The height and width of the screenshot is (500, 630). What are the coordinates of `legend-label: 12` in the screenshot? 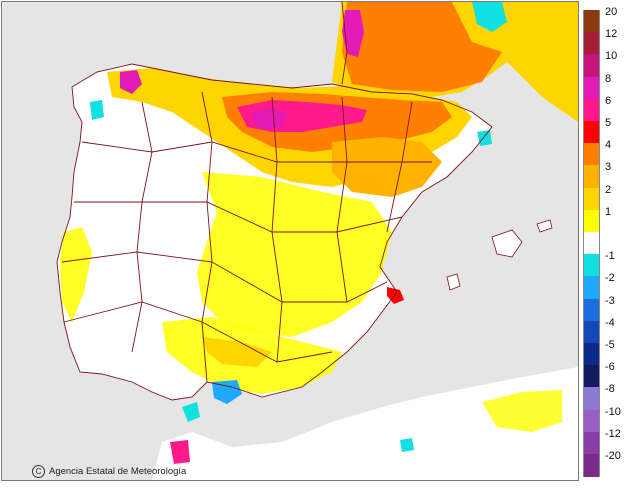 It's located at (611, 34).